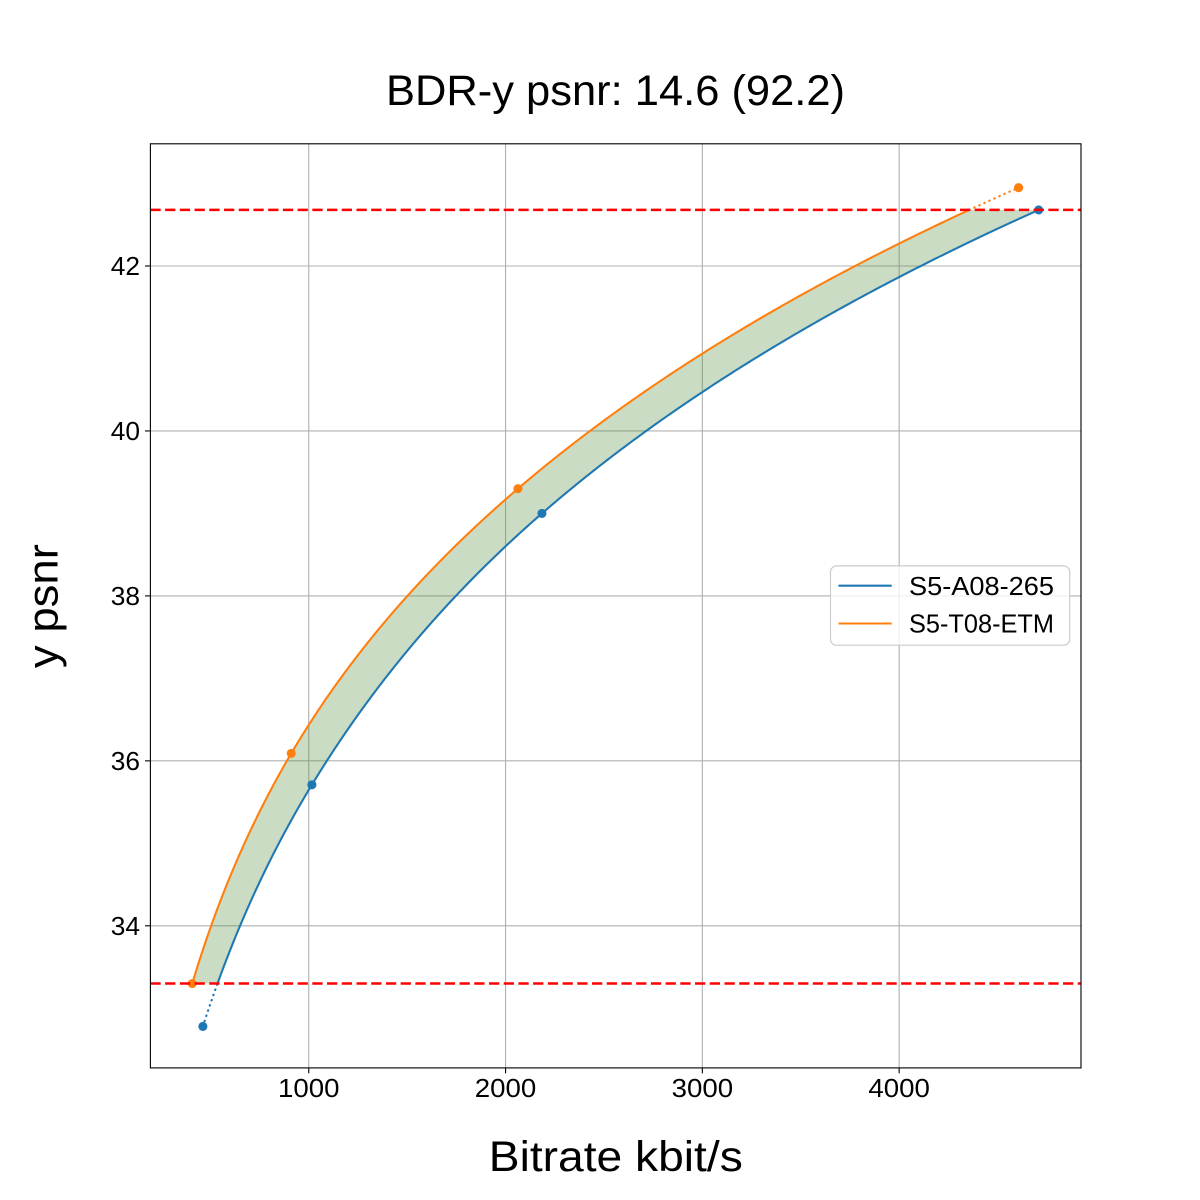 Image resolution: width=1200 pixels, height=1200 pixels. I want to click on svg-text: 34, so click(125, 926).